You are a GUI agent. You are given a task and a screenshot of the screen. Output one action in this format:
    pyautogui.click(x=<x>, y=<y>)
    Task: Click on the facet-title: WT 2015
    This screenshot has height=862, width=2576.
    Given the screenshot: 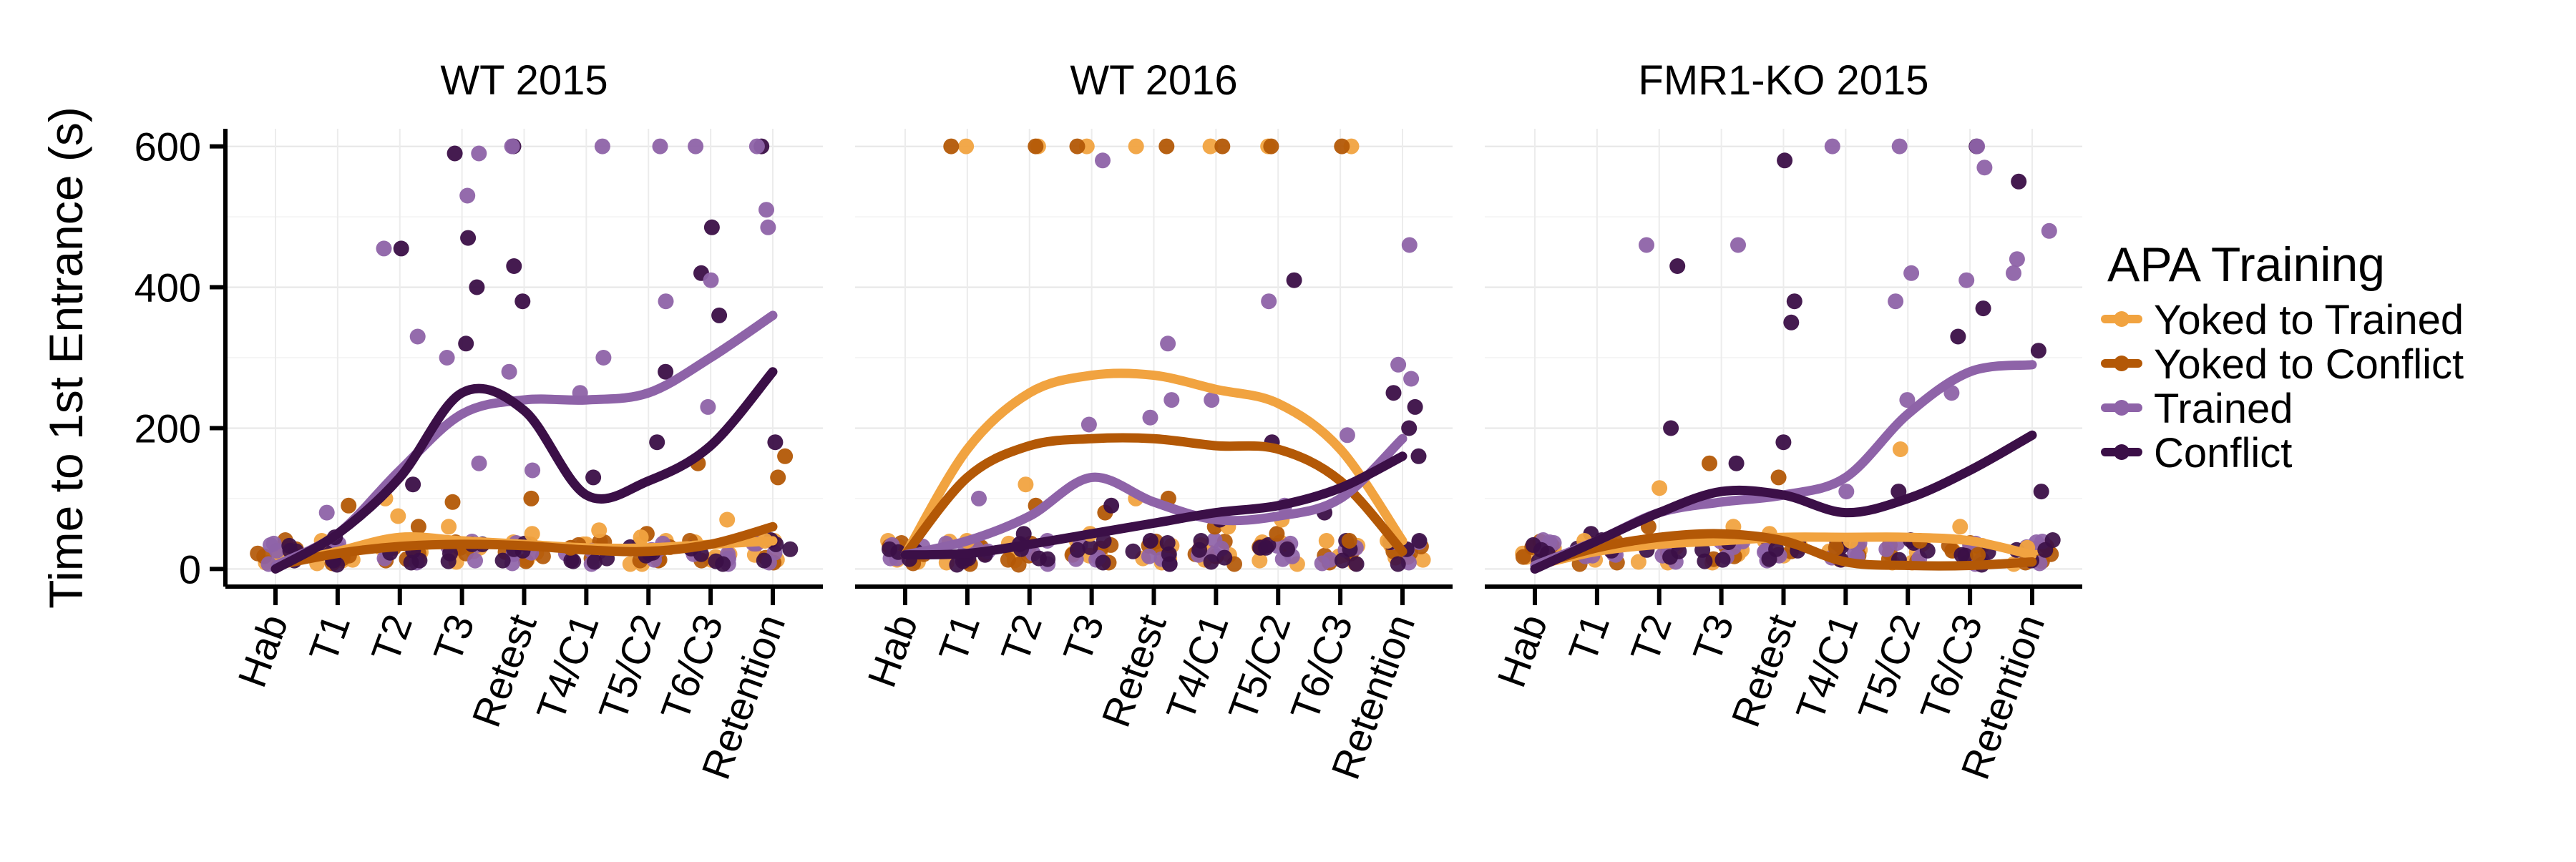 What is the action you would take?
    pyautogui.click(x=524, y=81)
    